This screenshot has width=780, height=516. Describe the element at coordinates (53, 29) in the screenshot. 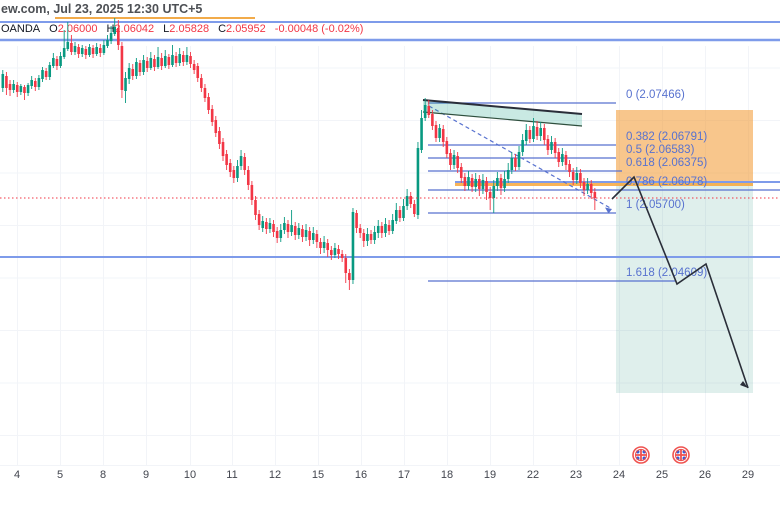

I see `open-label: O` at that location.